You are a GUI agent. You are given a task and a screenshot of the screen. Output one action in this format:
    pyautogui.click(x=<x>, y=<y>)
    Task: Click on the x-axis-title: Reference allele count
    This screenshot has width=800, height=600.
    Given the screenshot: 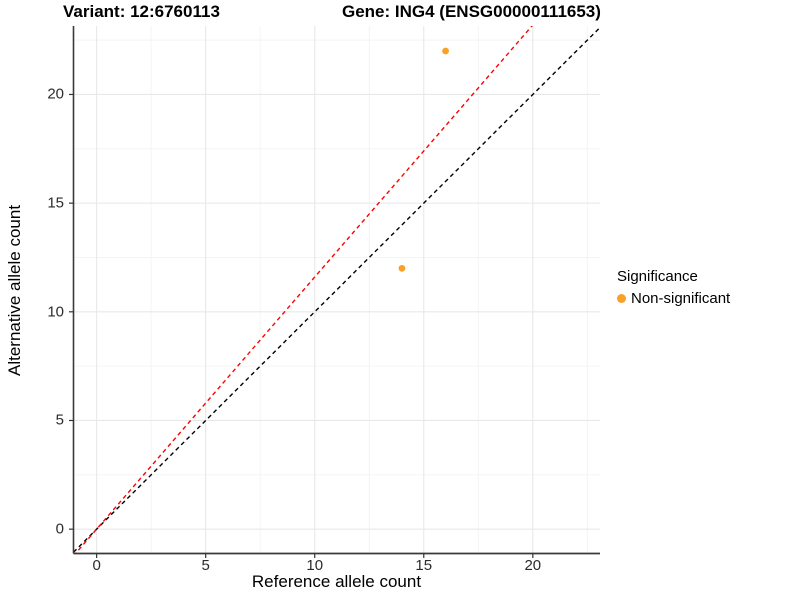 What is the action you would take?
    pyautogui.click(x=336, y=581)
    